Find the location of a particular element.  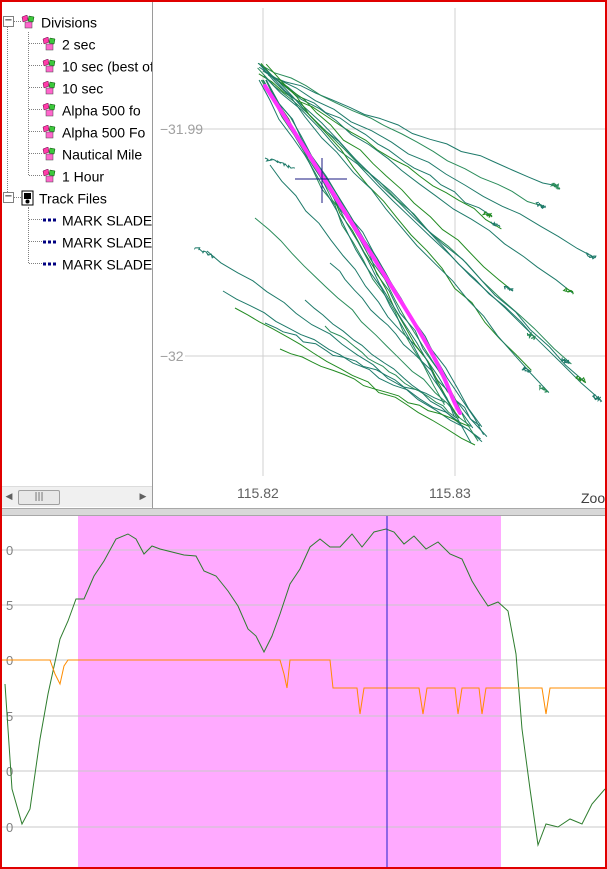

track-files-icon is located at coordinates (27, 198).